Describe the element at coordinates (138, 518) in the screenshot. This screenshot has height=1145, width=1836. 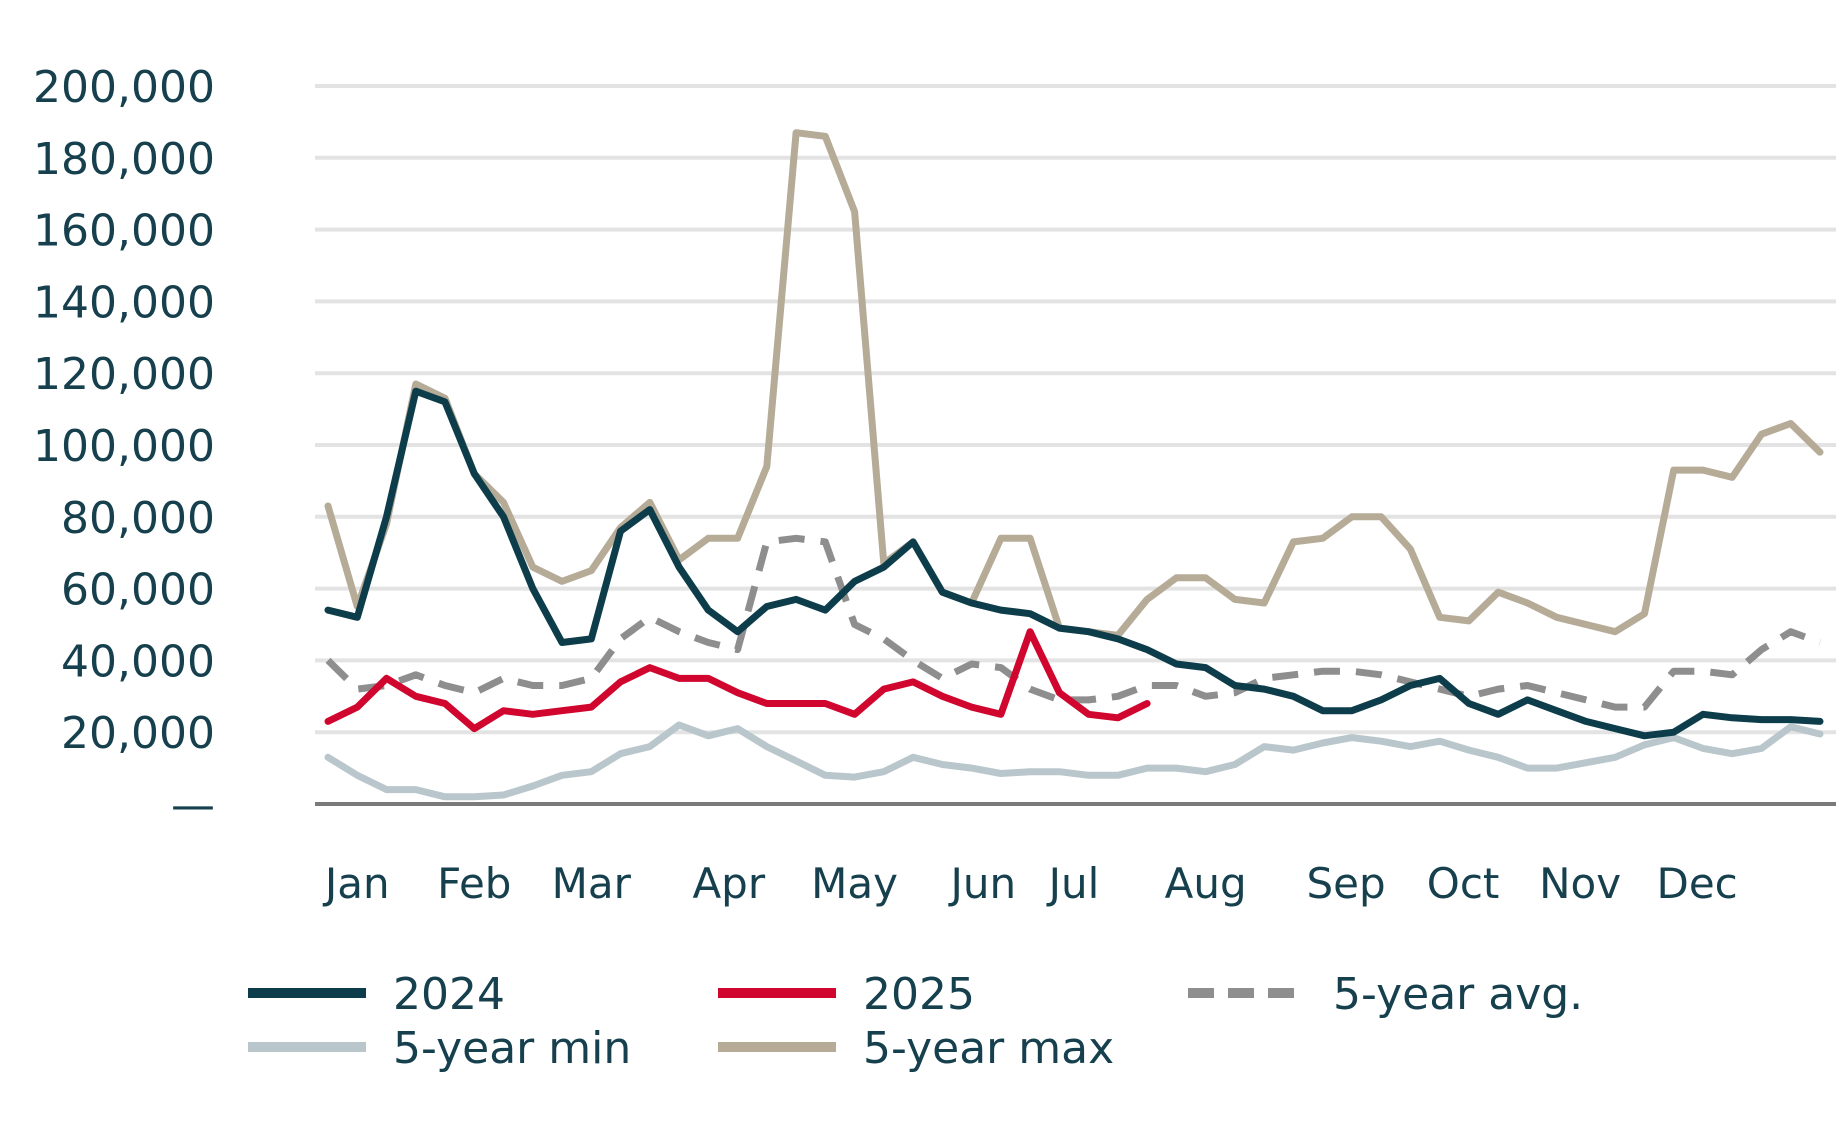
I see `y-tick-label: 80,000` at that location.